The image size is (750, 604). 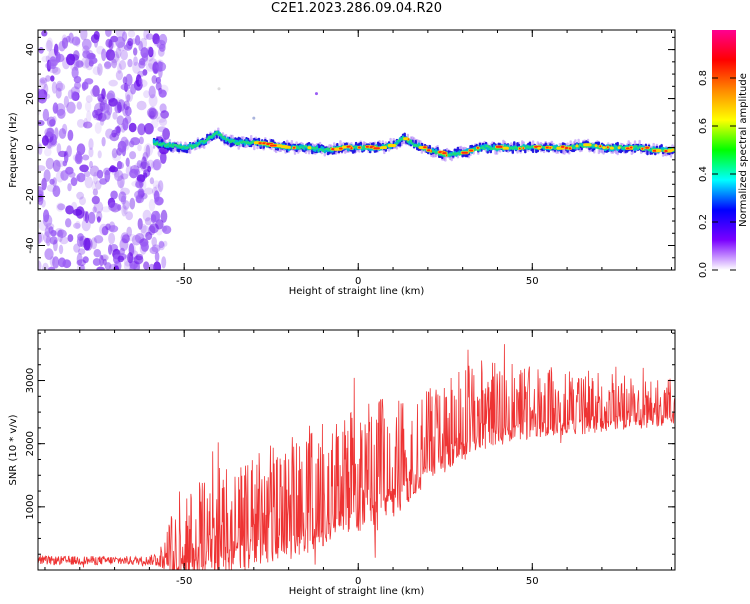 I want to click on y-tick-label: -40, so click(x=30, y=245).